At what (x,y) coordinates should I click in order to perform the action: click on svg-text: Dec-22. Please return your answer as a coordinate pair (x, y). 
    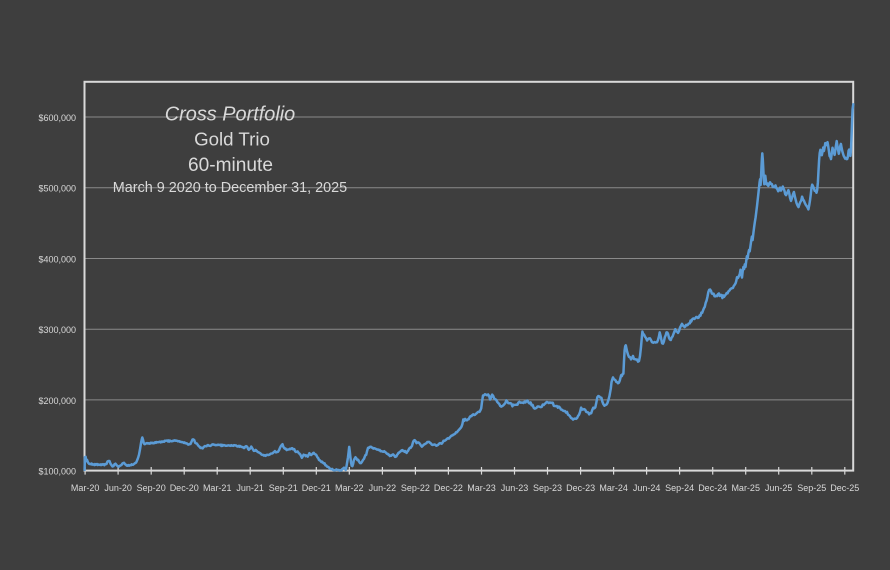
    Looking at the image, I should click on (448, 488).